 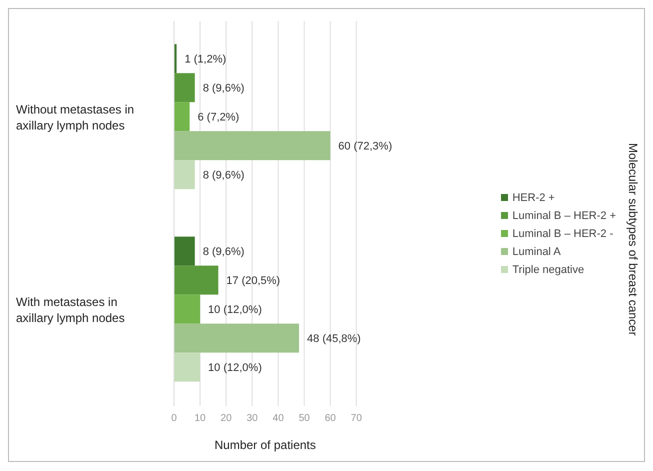 What do you see at coordinates (252, 418) in the screenshot?
I see `x-tick-label: 30` at bounding box center [252, 418].